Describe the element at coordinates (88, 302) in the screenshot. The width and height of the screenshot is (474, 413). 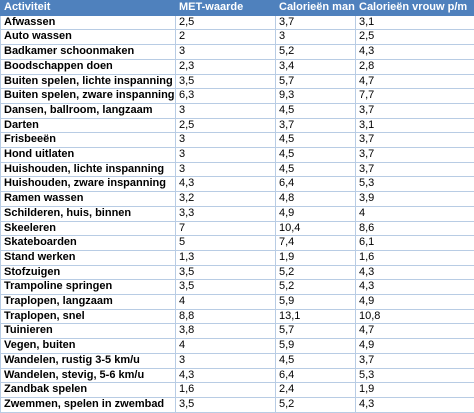
I see `activity-cell: Traplopen, langzaam` at that location.